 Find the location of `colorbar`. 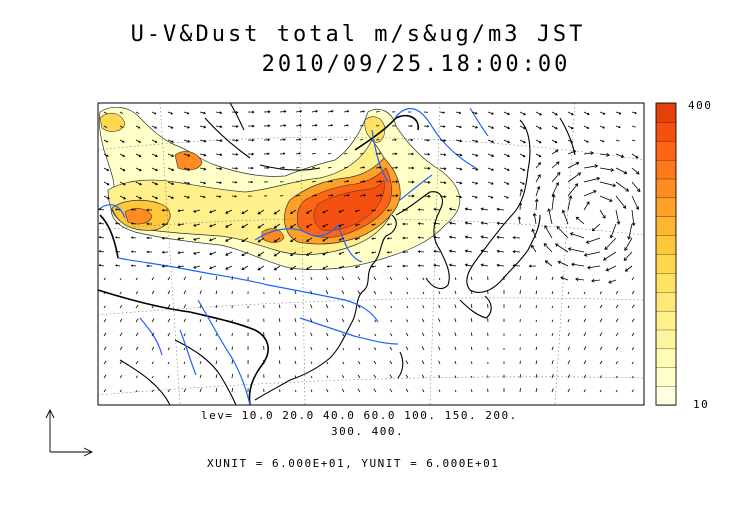

colorbar is located at coordinates (666, 254).